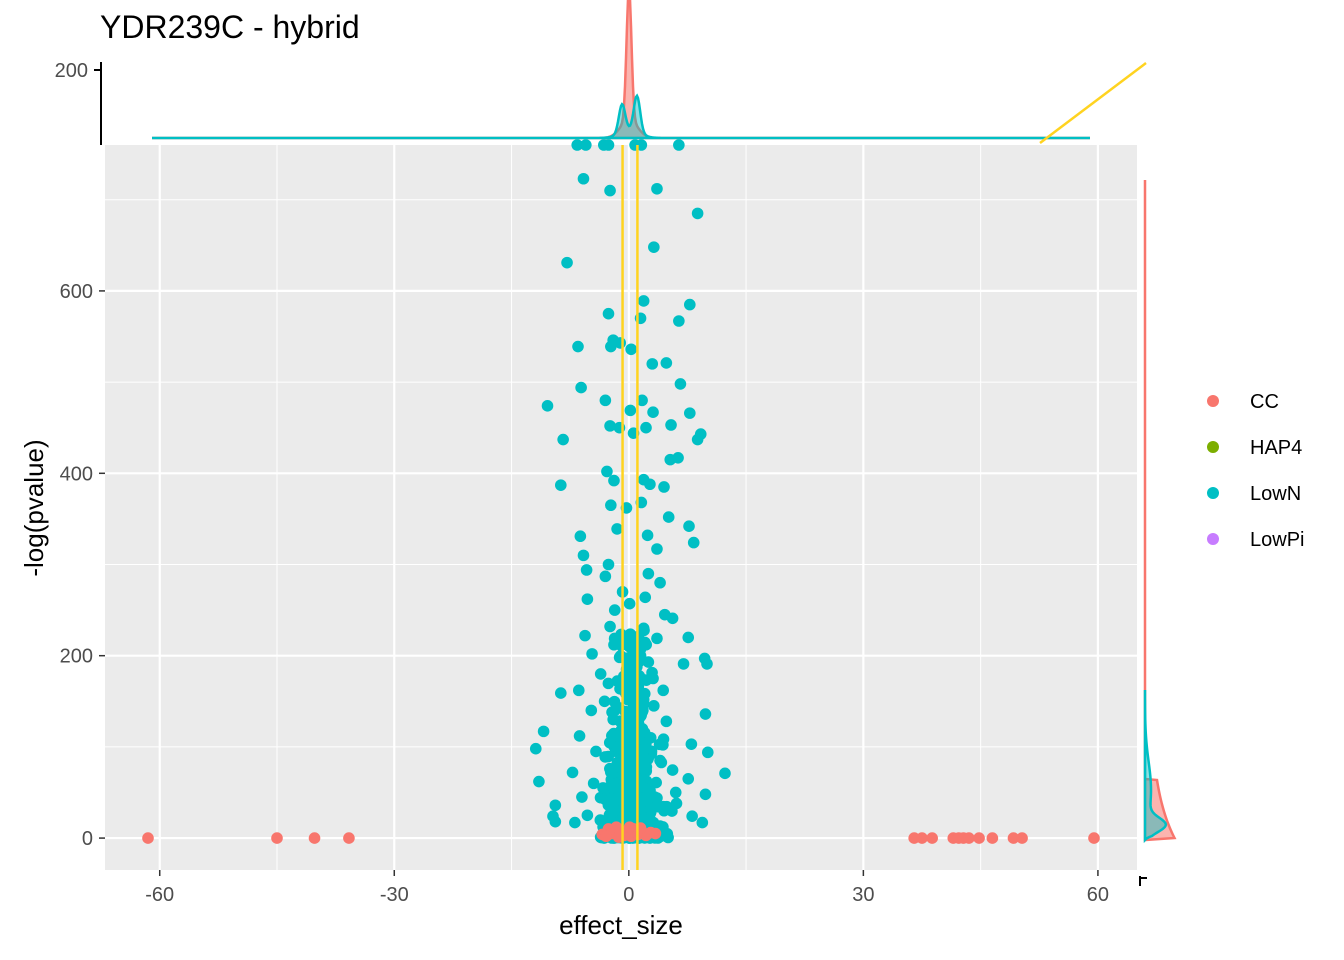  I want to click on y-axis: 0 200 400 600, so click(82, 565).